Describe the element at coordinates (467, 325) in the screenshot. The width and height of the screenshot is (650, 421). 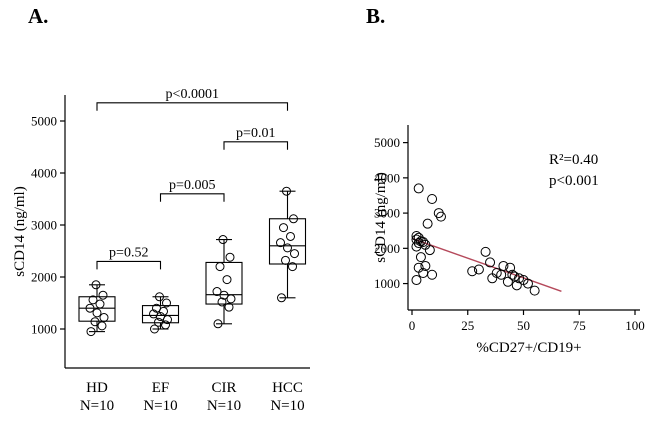
I see `x-tick-label: 25` at that location.